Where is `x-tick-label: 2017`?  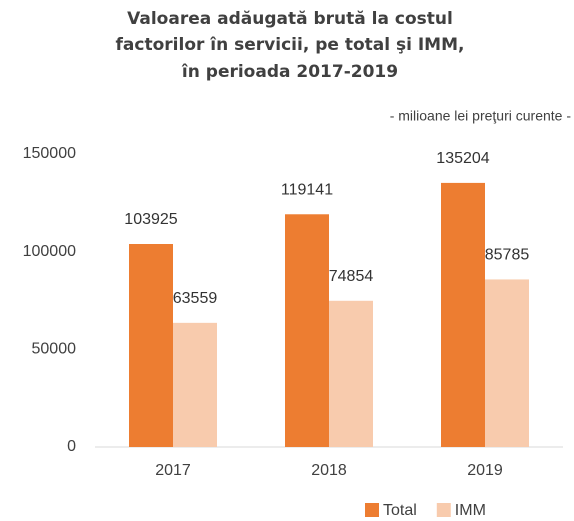 x-tick-label: 2017 is located at coordinates (173, 470).